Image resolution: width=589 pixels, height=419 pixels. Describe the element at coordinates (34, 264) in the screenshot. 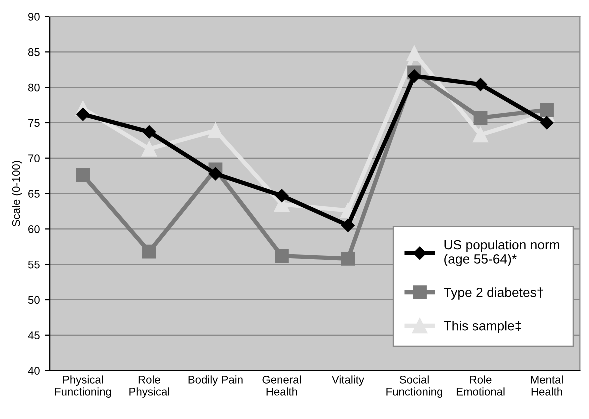

I see `y-tick-label: 55` at that location.